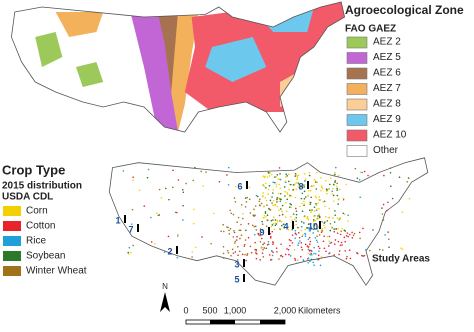 The height and width of the screenshot is (332, 474). What do you see at coordinates (40, 226) in the screenshot?
I see `legend-label: Cotton` at bounding box center [40, 226].